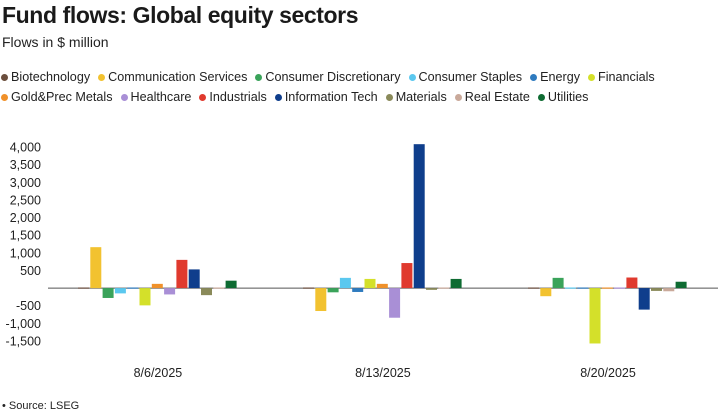 Image resolution: width=720 pixels, height=415 pixels. Describe the element at coordinates (656, 289) in the screenshot. I see `bar-materials-8-20-2025` at that location.